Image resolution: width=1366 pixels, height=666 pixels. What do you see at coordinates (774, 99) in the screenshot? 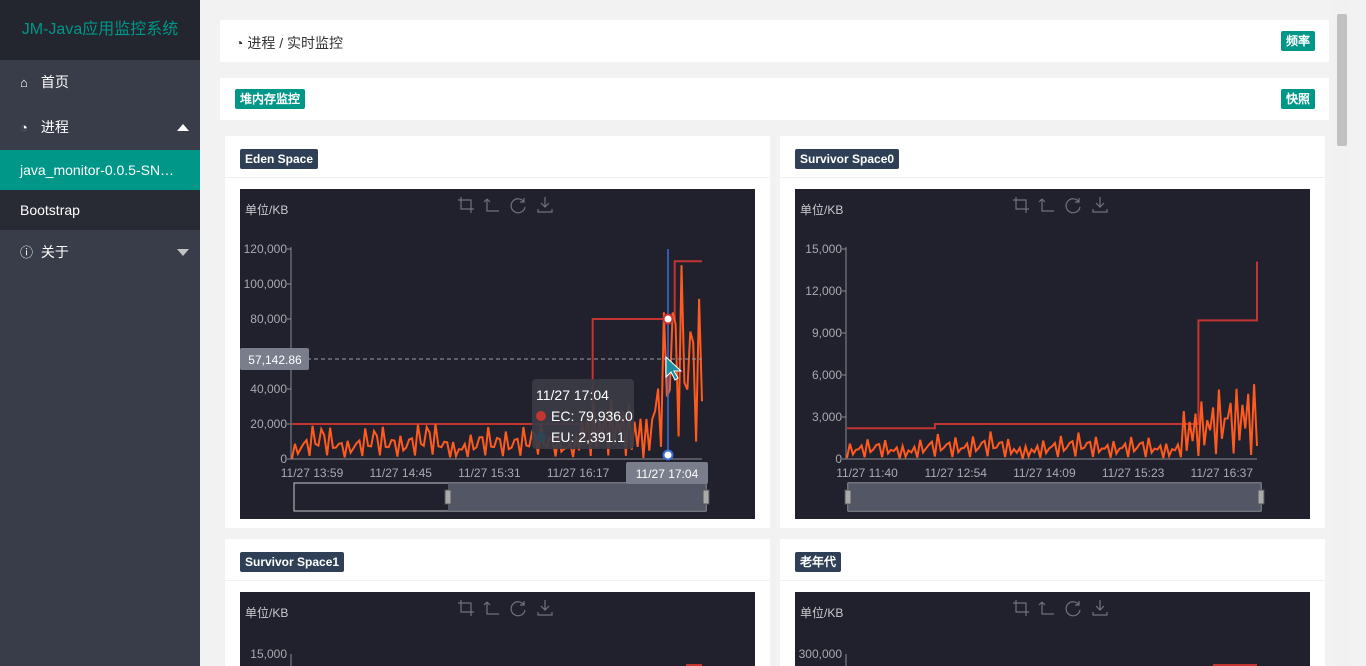
I see `section-bar: 堆内存监控 快照` at bounding box center [774, 99].